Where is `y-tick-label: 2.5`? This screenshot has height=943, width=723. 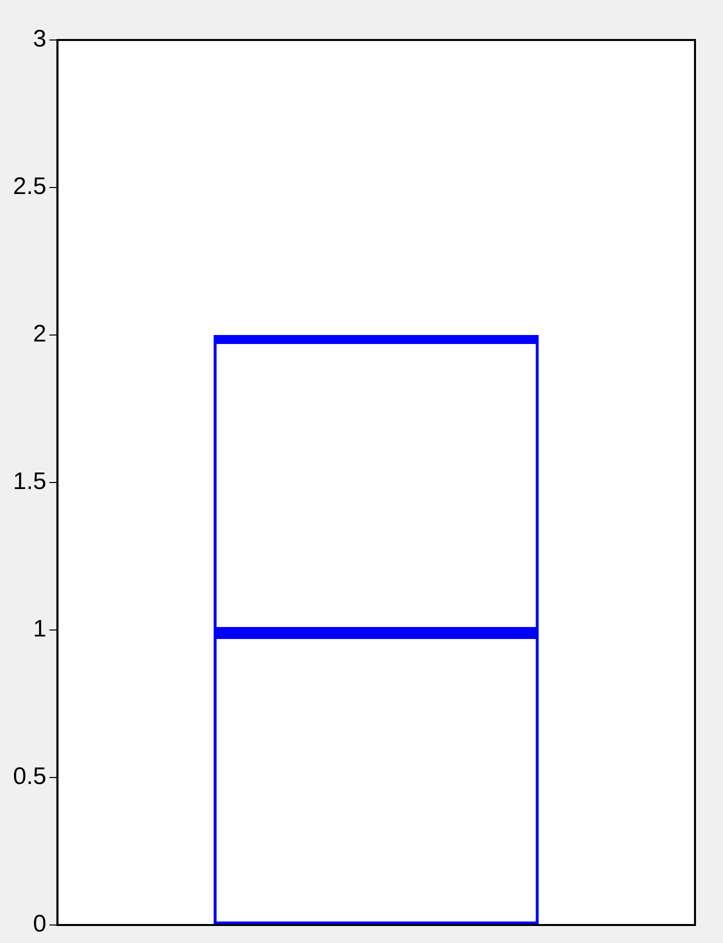
y-tick-label: 2.5 is located at coordinates (29, 186).